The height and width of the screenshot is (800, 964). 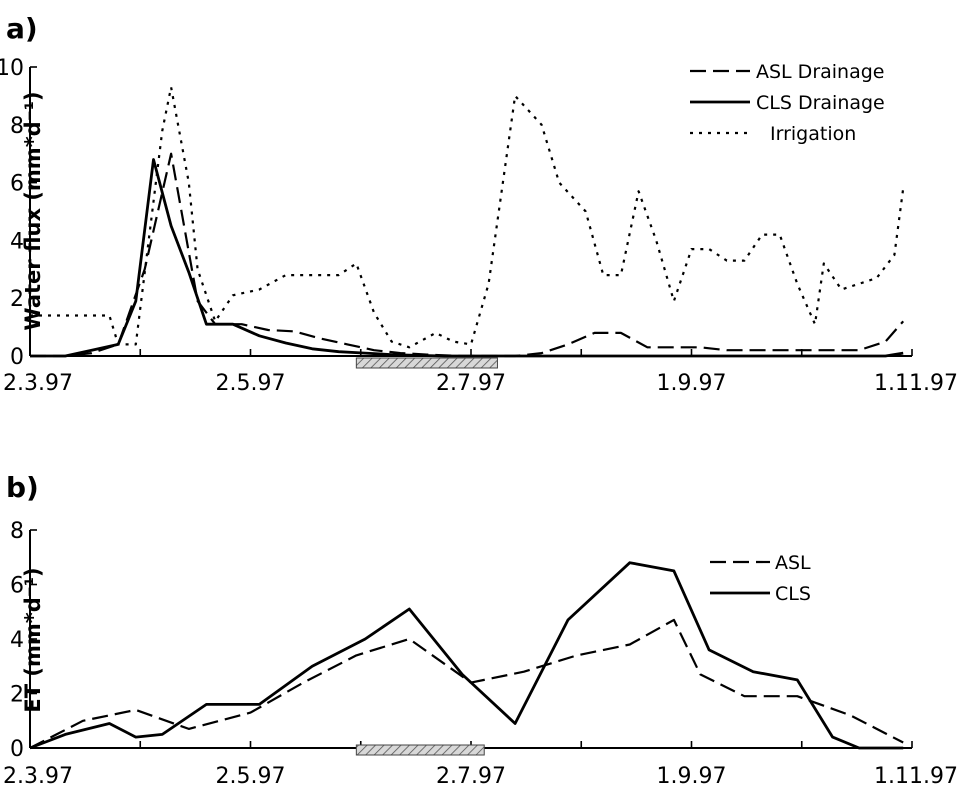 What do you see at coordinates (22, 28) in the screenshot?
I see `panel-letter: a)` at bounding box center [22, 28].